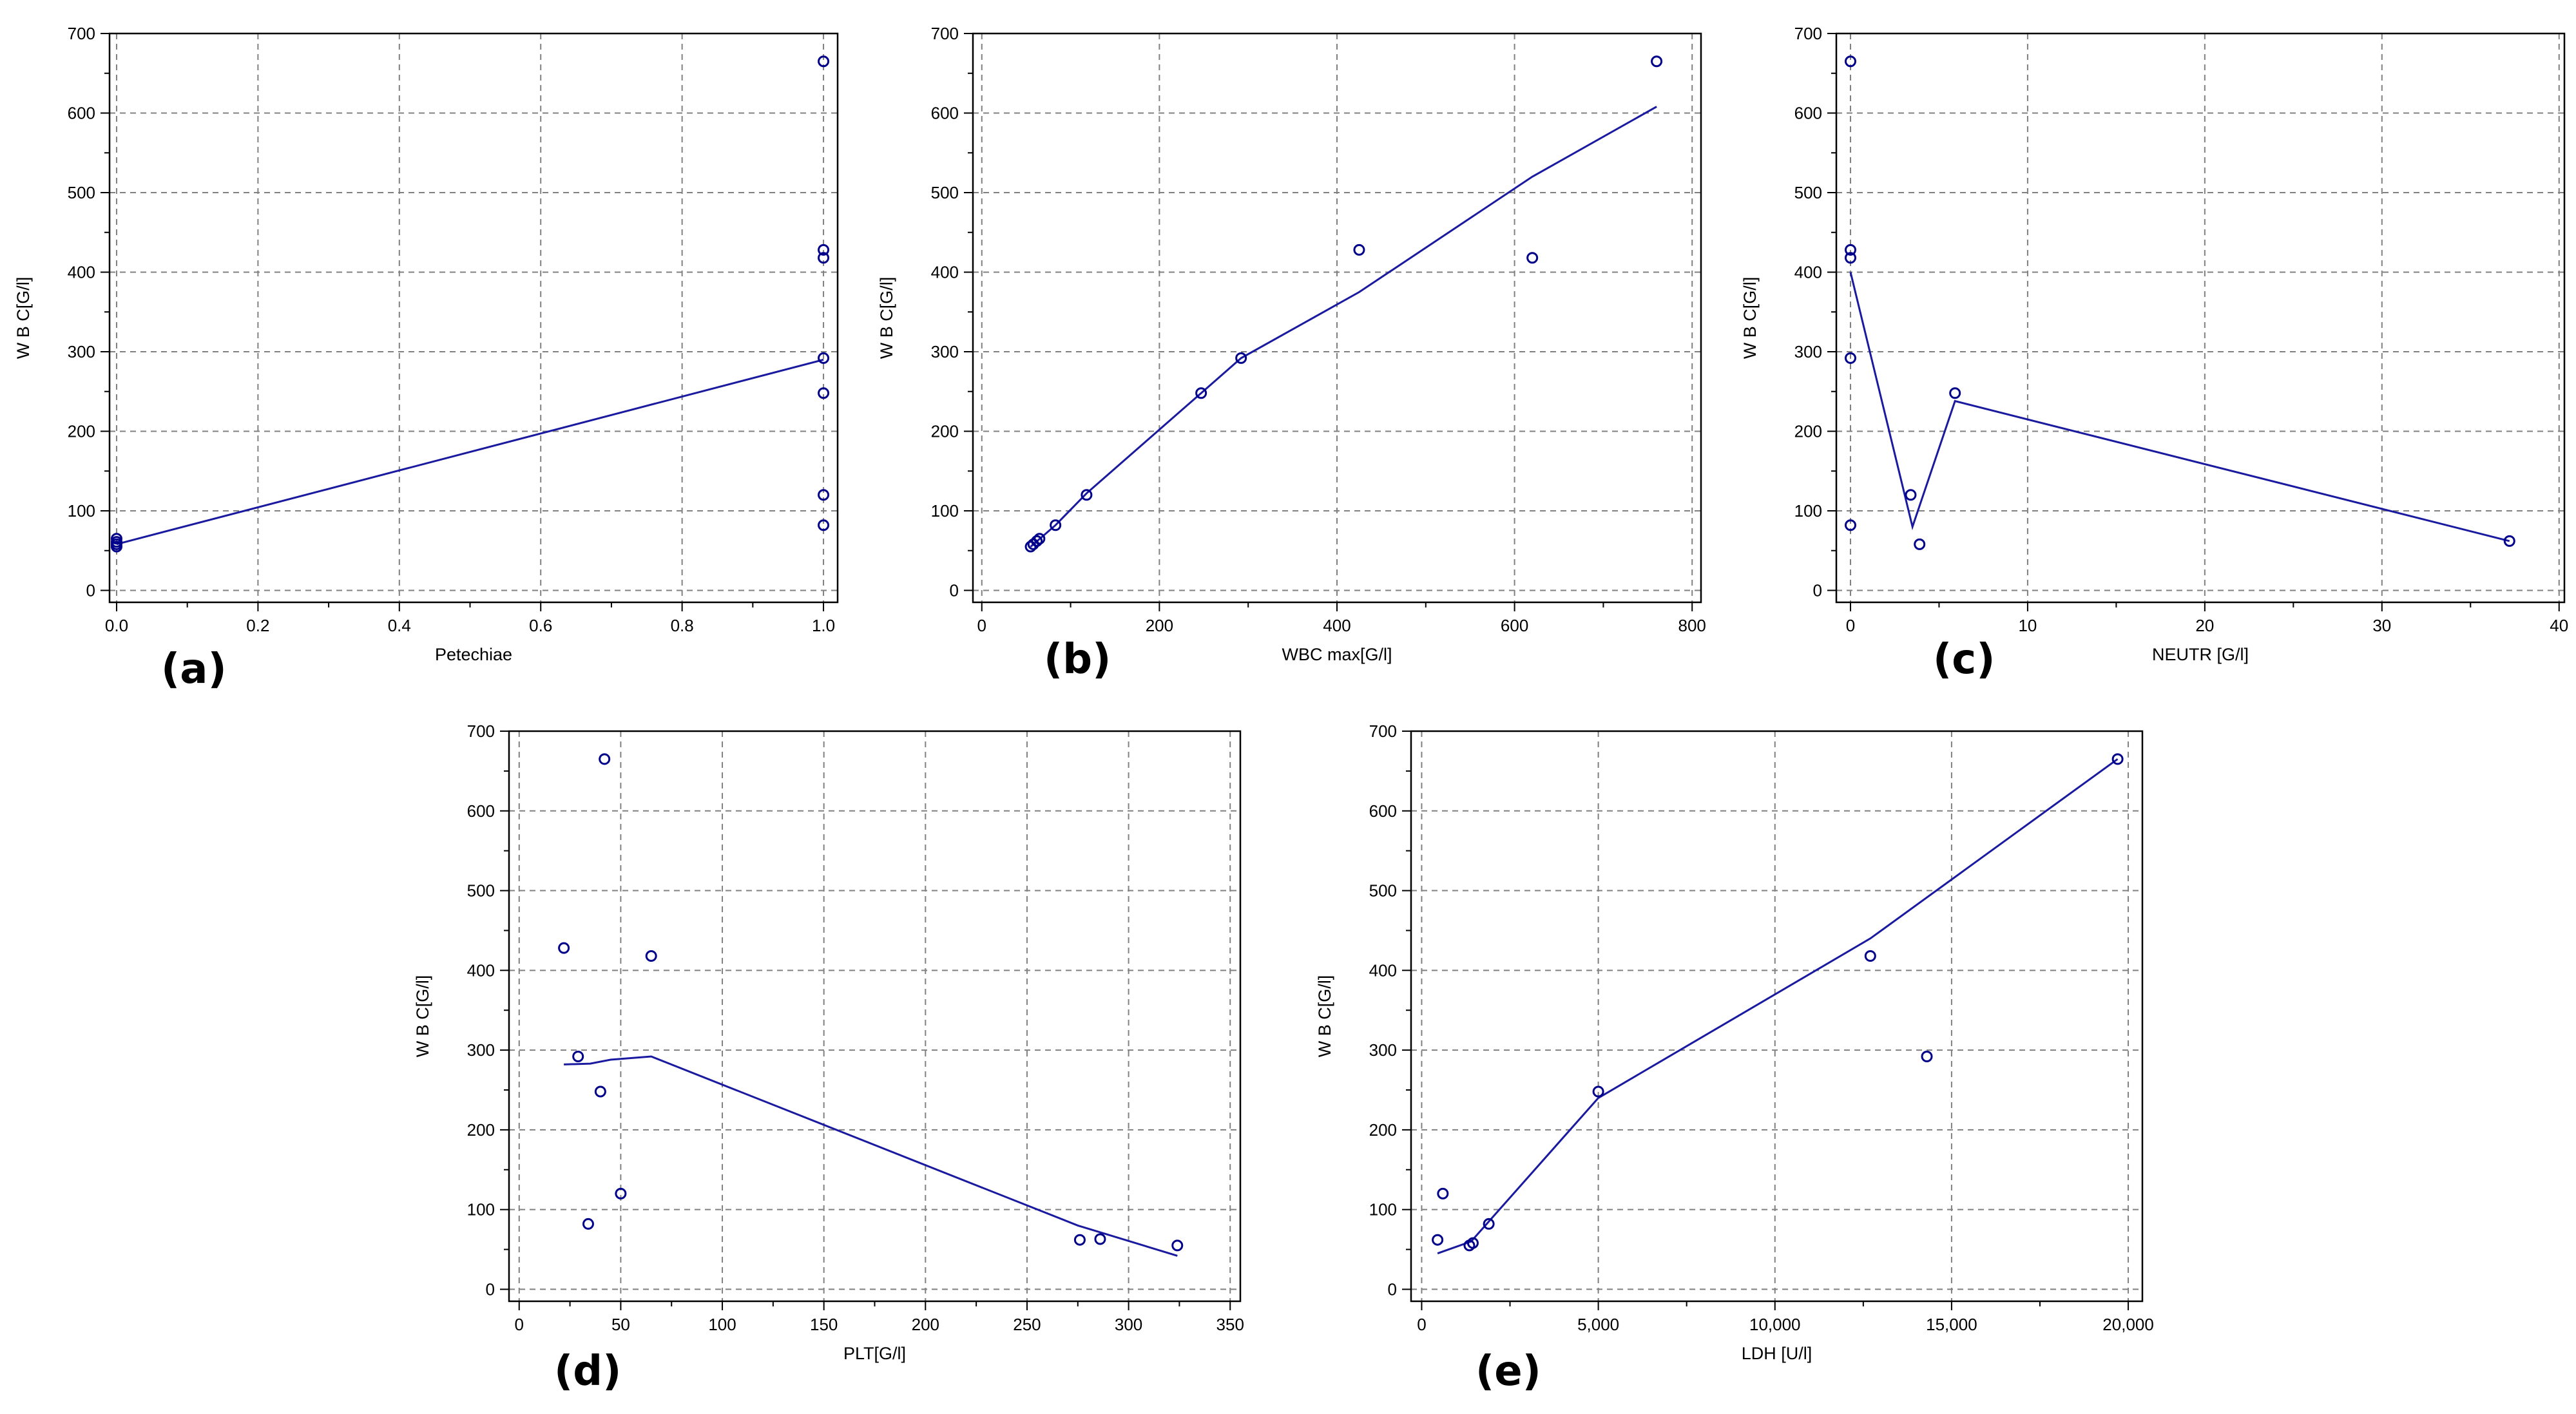 The image size is (2576, 1414). What do you see at coordinates (1027, 1324) in the screenshot?
I see `x-tick-label: 250` at bounding box center [1027, 1324].